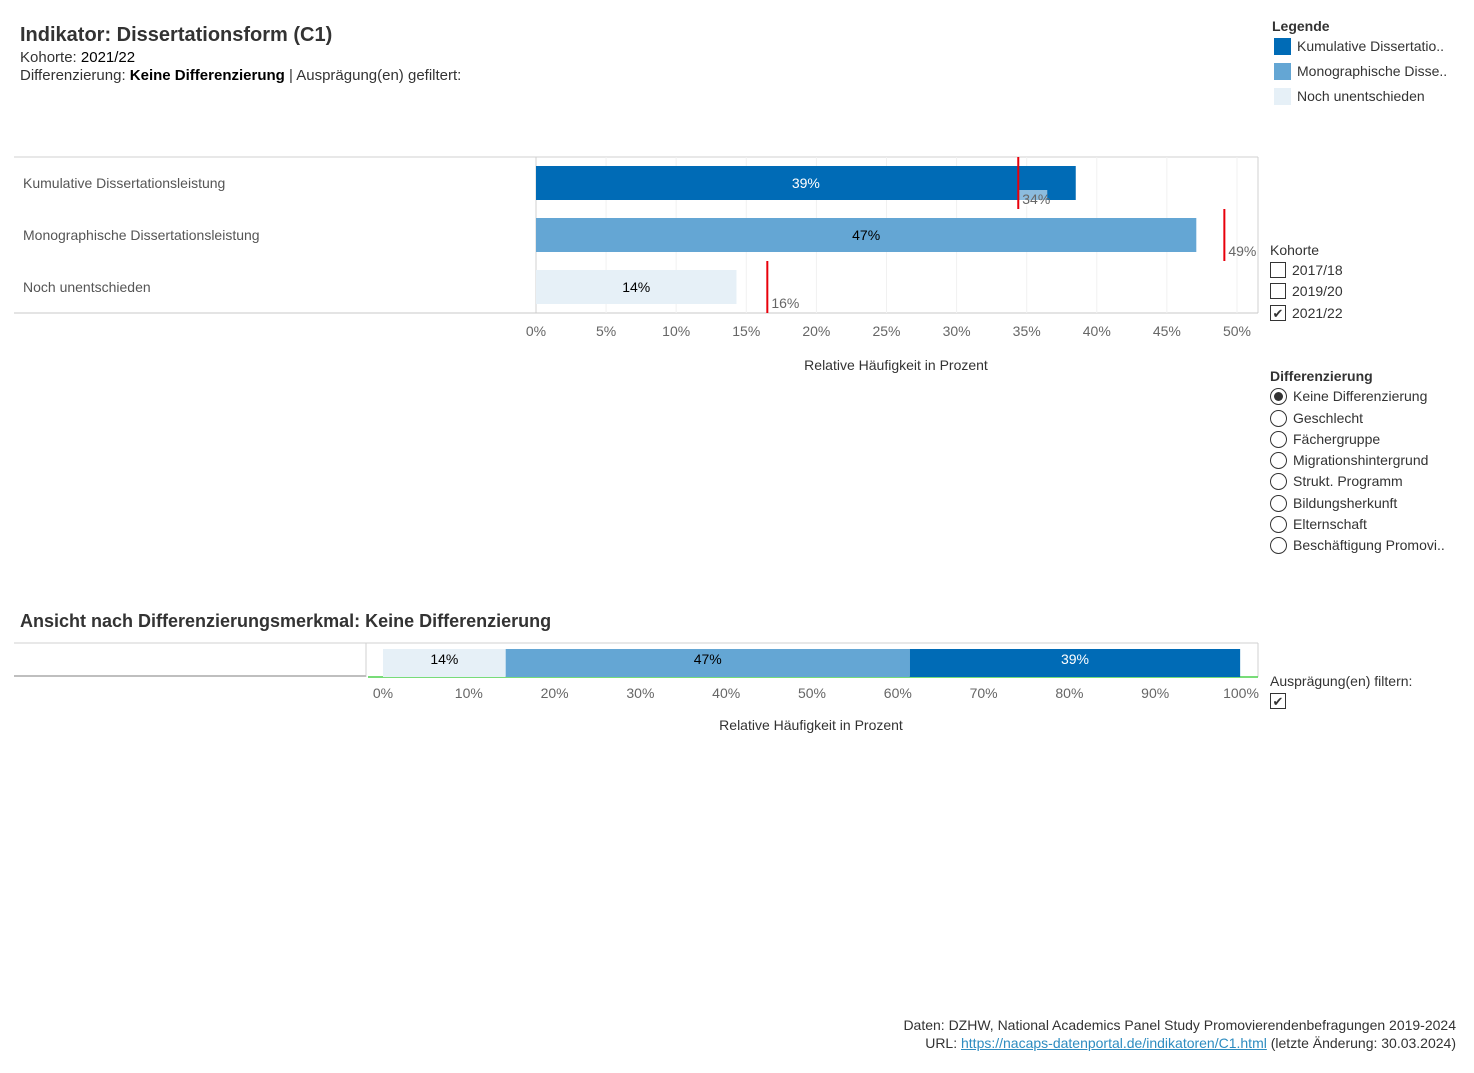 This screenshot has height=1073, width=1474. I want to click on category-label: Noch unentschieden, so click(87, 287).